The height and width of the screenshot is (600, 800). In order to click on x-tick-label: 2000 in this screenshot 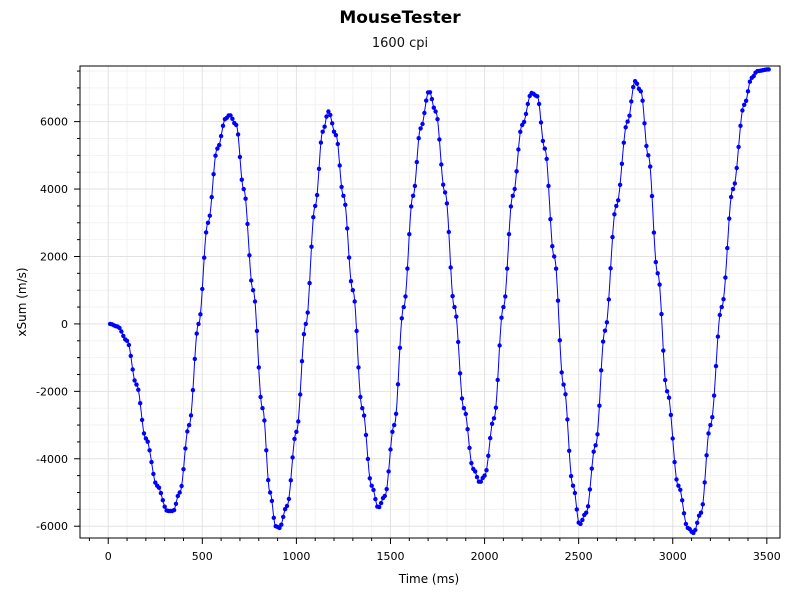, I will do `click(485, 556)`.